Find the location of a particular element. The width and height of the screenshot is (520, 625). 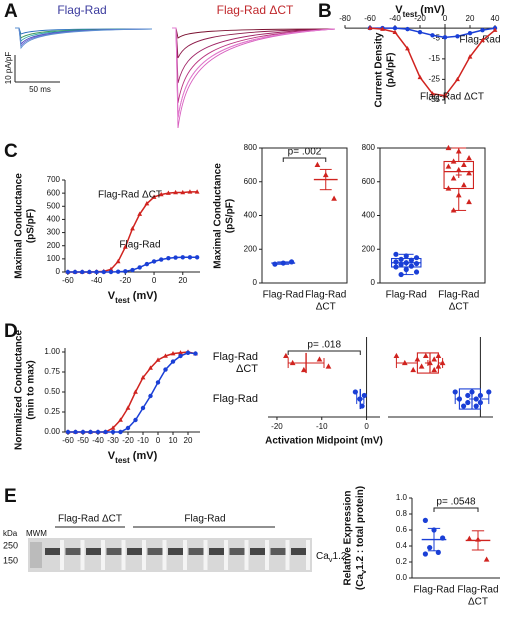

y-axis-label: Relative Expression is located at coordinates (348, 537).